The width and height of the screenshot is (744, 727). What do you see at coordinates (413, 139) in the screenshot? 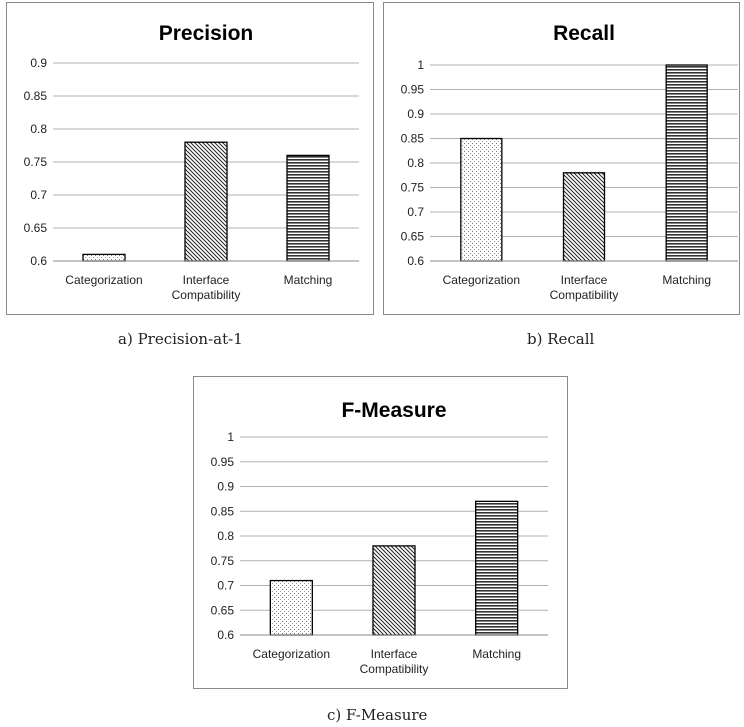
I see `recall-y-tick-label: 0.85` at bounding box center [413, 139].